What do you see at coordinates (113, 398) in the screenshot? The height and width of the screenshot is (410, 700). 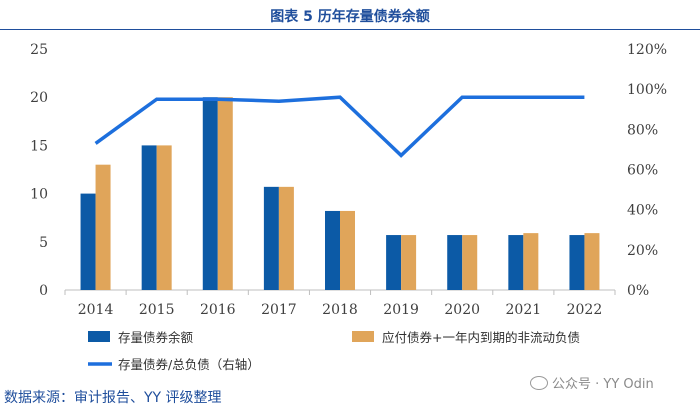 I see `source-note: 数据来源：审计报告、YY 评级整理` at bounding box center [113, 398].